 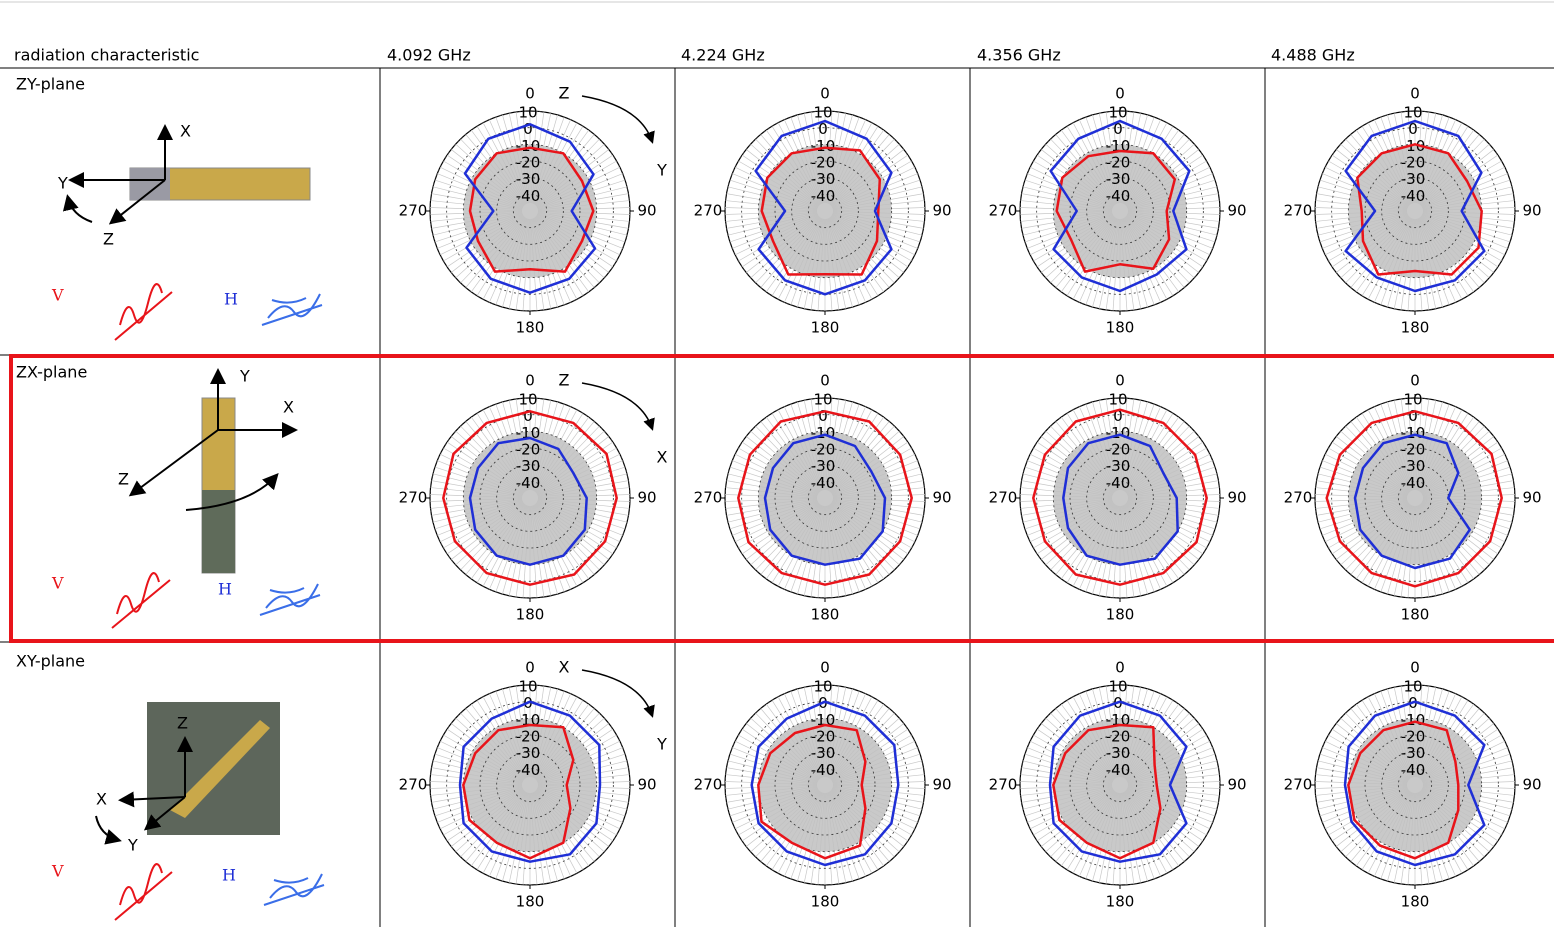 What do you see at coordinates (723, 55) in the screenshot?
I see `header-cell: 4.224 GHz` at bounding box center [723, 55].